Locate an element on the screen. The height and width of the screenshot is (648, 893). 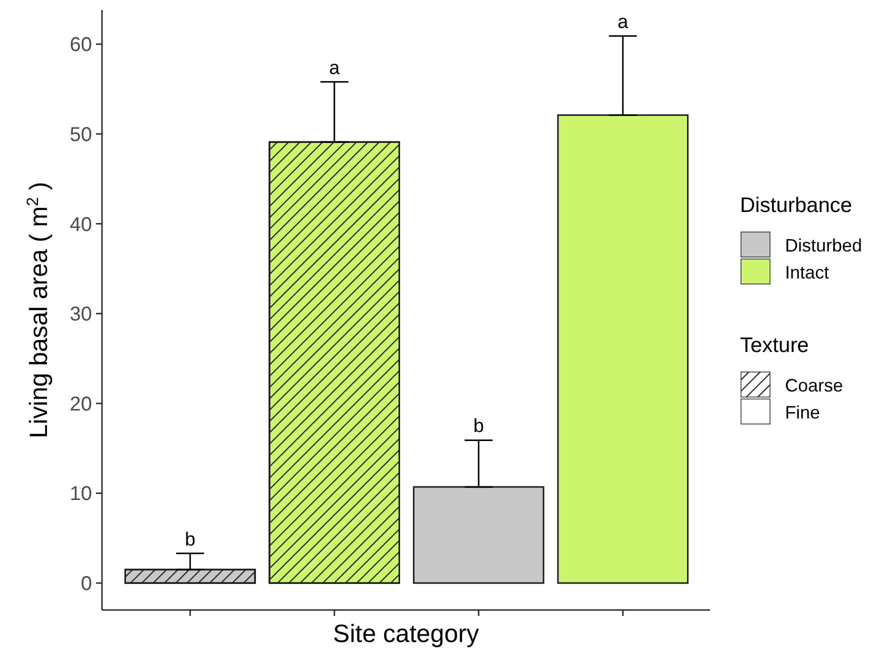
y-tick-label: 60 is located at coordinates (81, 45).